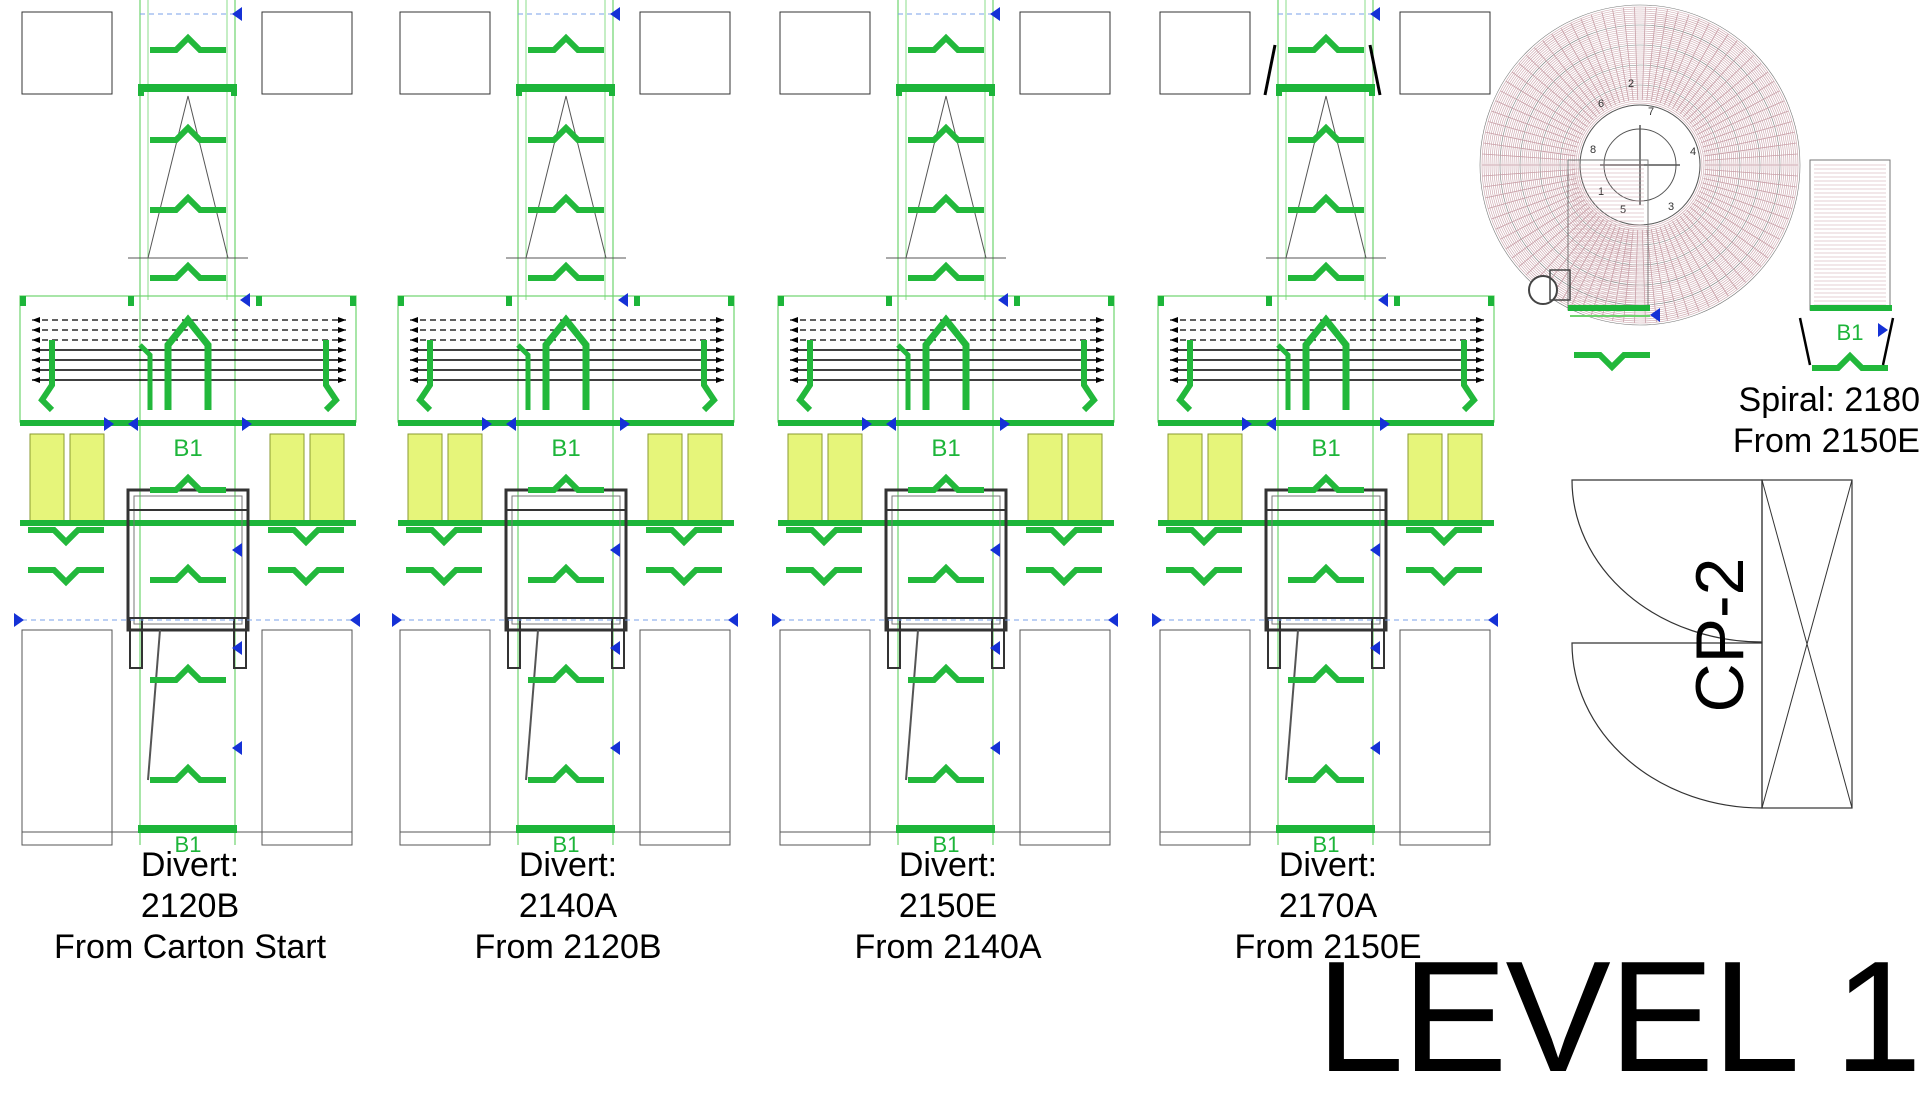 The image size is (1920, 1105). Describe the element at coordinates (1795, 421) in the screenshot. I see `spiral-caption: Spiral: 2180 From 2150E` at that location.